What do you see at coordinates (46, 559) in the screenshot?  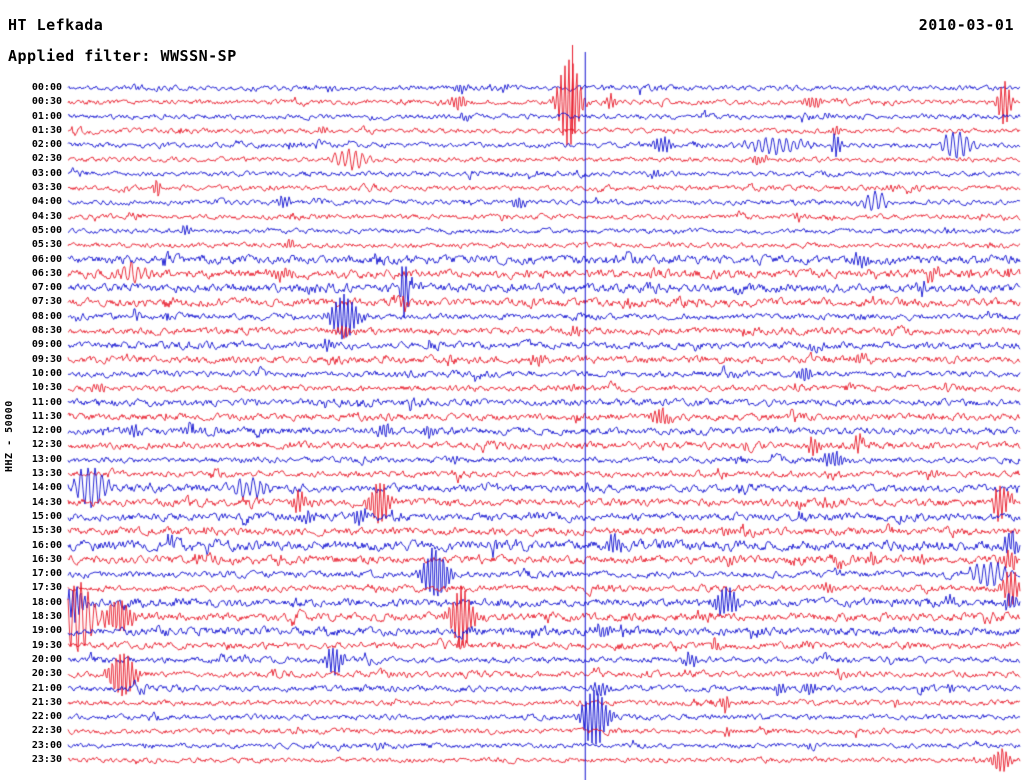 I see `time-label: 16:30` at bounding box center [46, 559].